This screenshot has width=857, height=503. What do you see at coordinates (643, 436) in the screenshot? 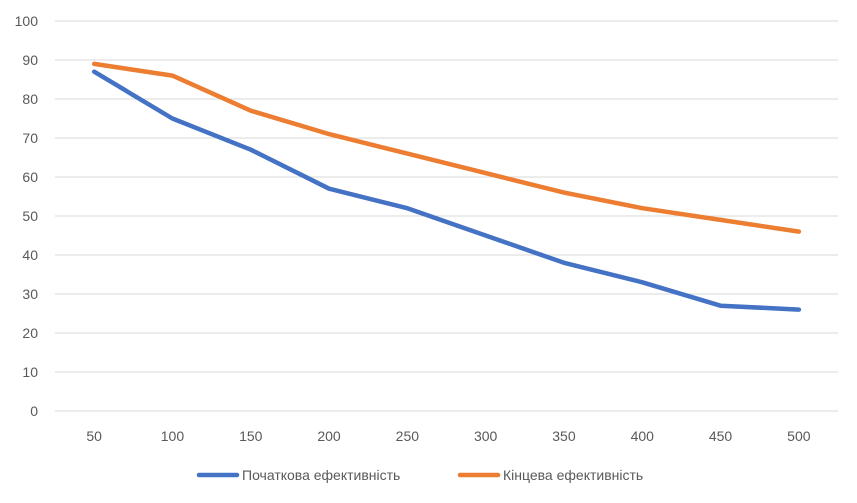
I see `x-tick-label: 400` at bounding box center [643, 436].